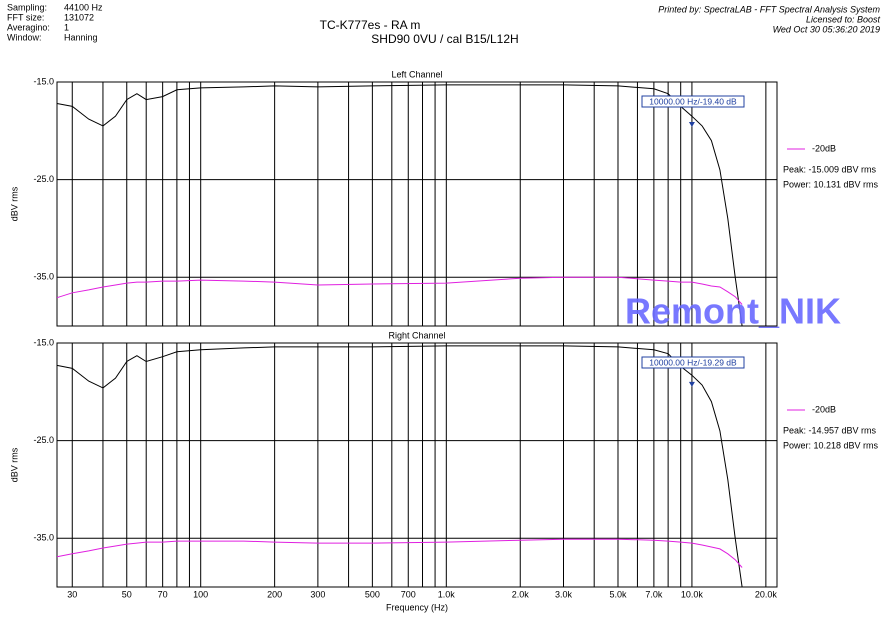  I want to click on x-tick-label: 1.0k, so click(447, 594).